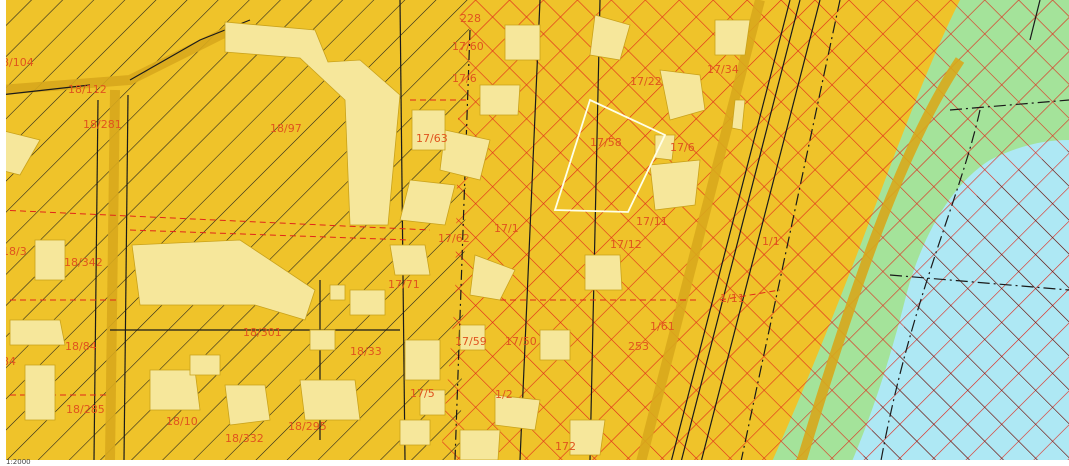 The height and width of the screenshot is (466, 1069). Describe the element at coordinates (626, 244) in the screenshot. I see `parcel-label: 17/12` at that location.